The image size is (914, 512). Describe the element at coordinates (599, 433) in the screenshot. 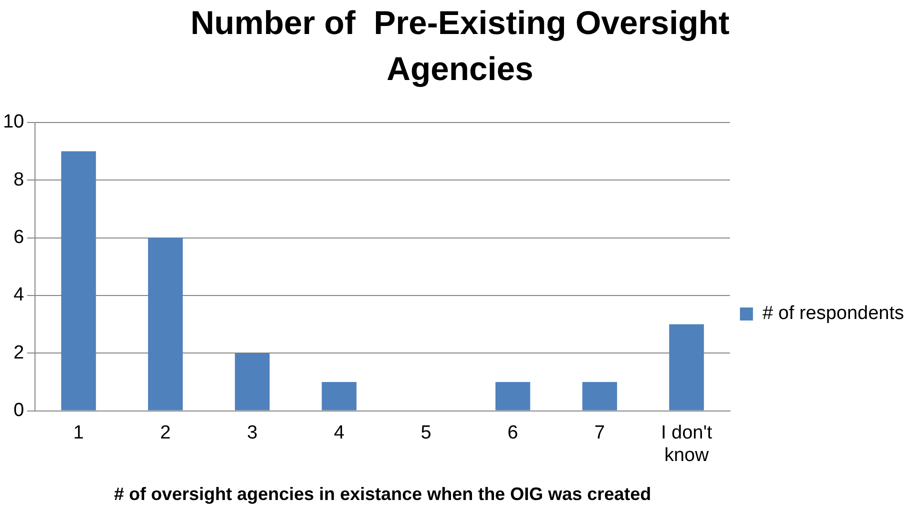

I see `x-tick-label: 7` at that location.